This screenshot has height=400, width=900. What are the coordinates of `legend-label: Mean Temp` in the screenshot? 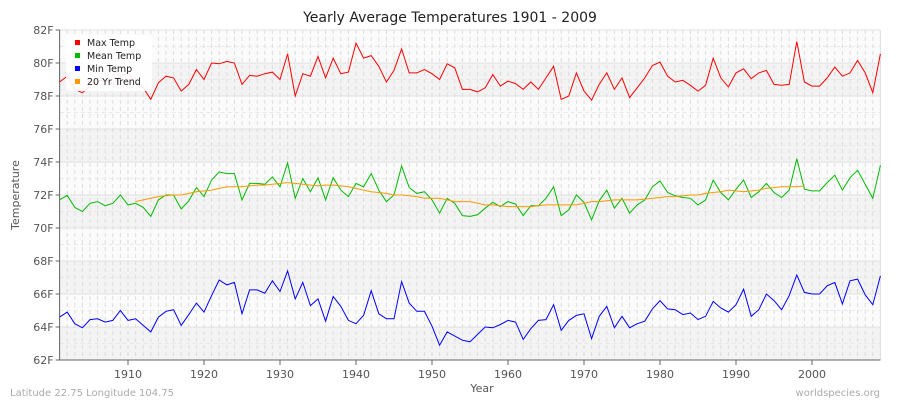 It's located at (114, 56).